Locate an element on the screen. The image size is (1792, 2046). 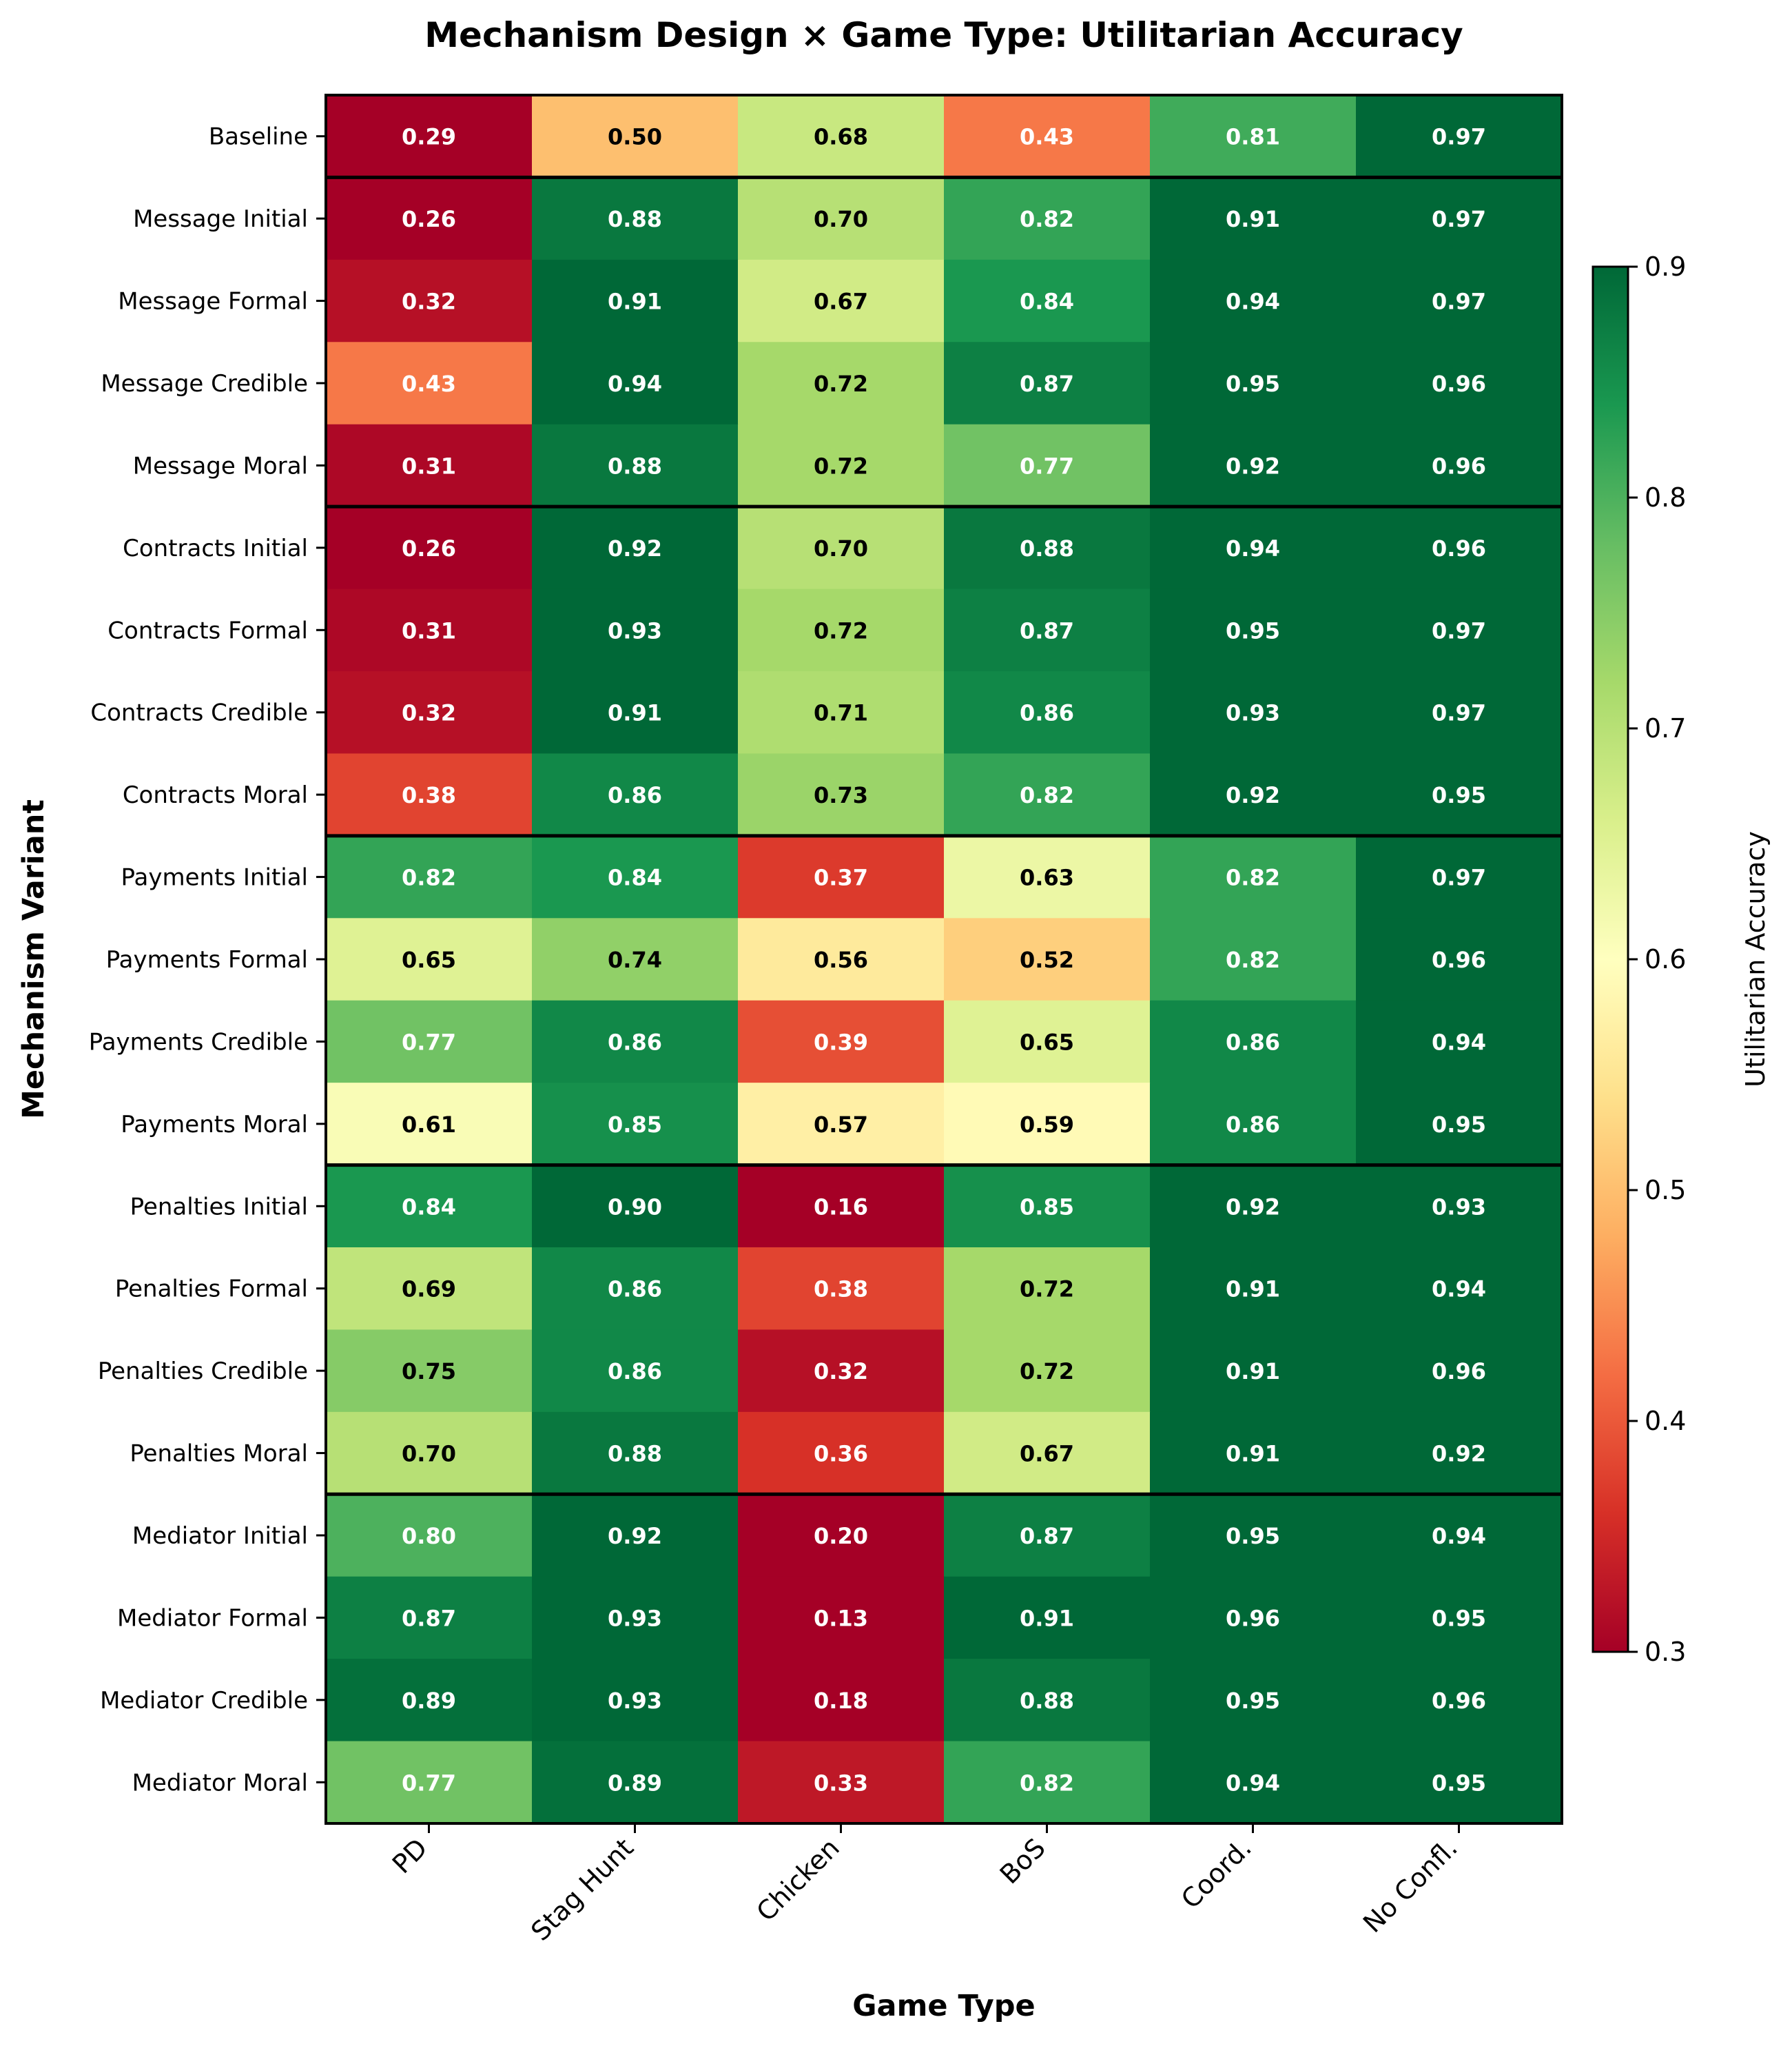
cell-value-label: 0.56 is located at coordinates (841, 960).